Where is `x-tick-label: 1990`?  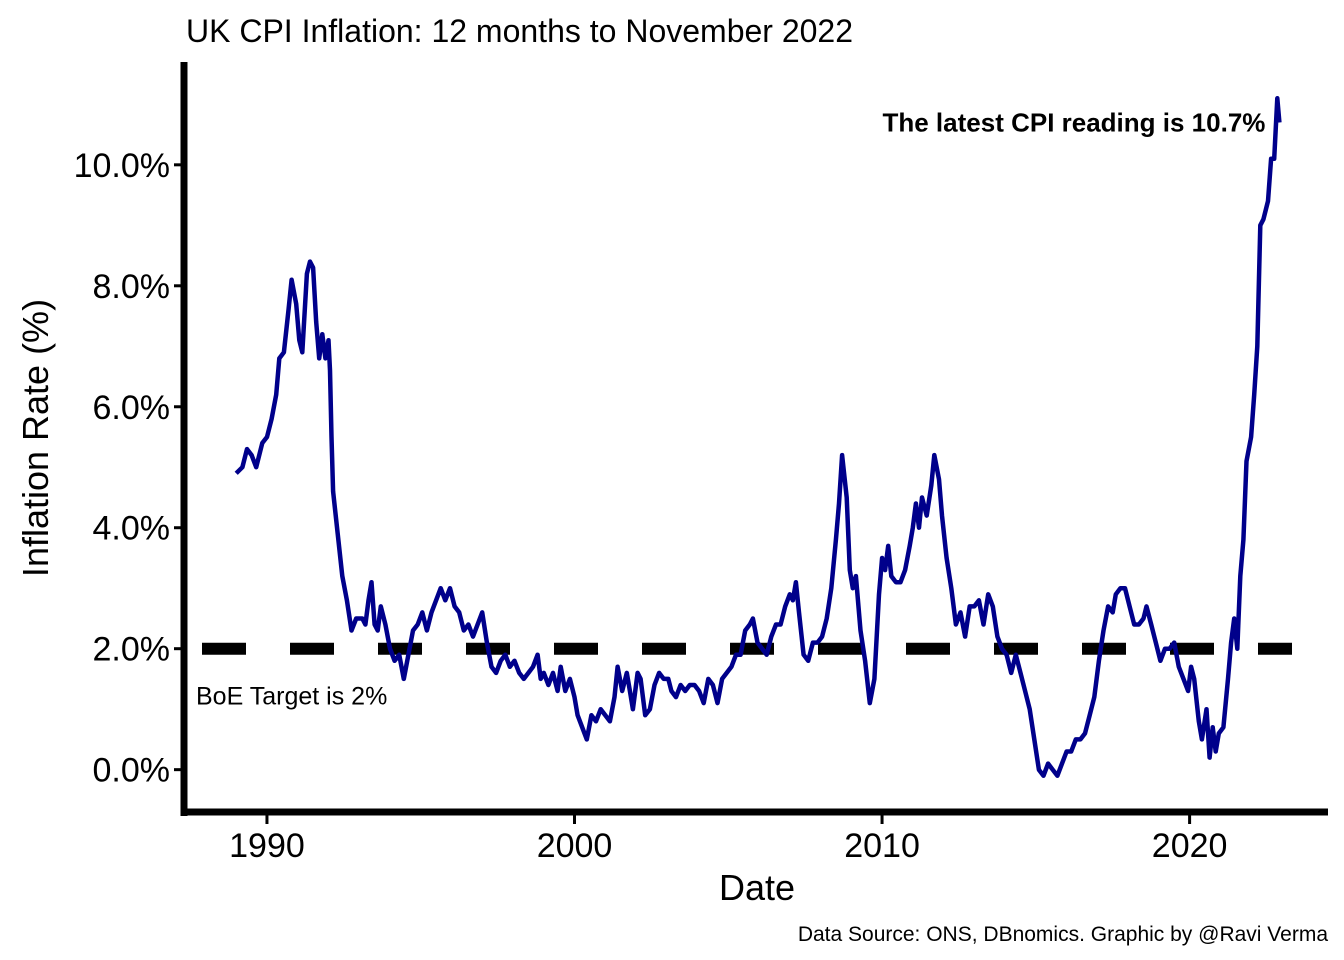
x-tick-label: 1990 is located at coordinates (267, 846).